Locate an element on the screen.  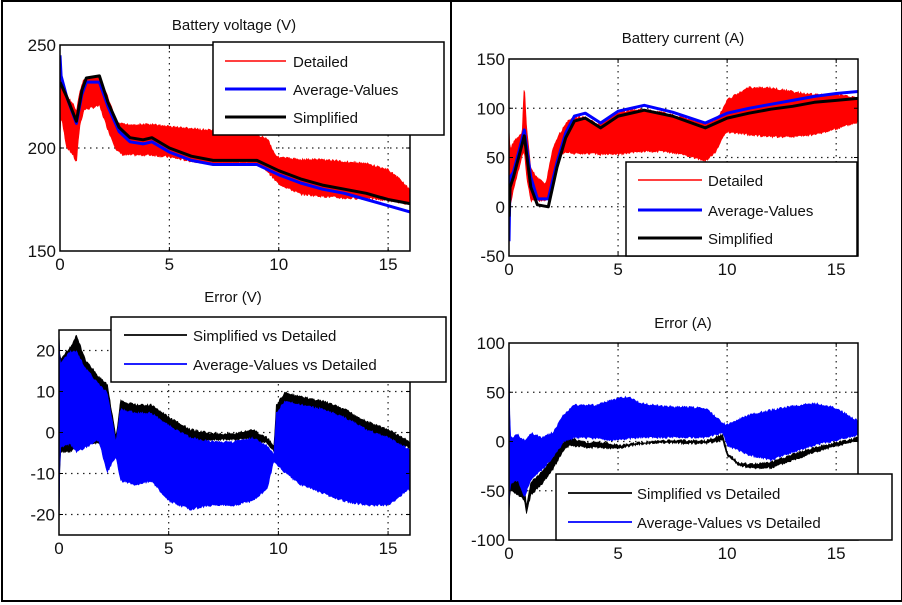
y-tick-label: 10 is located at coordinates (45, 392).